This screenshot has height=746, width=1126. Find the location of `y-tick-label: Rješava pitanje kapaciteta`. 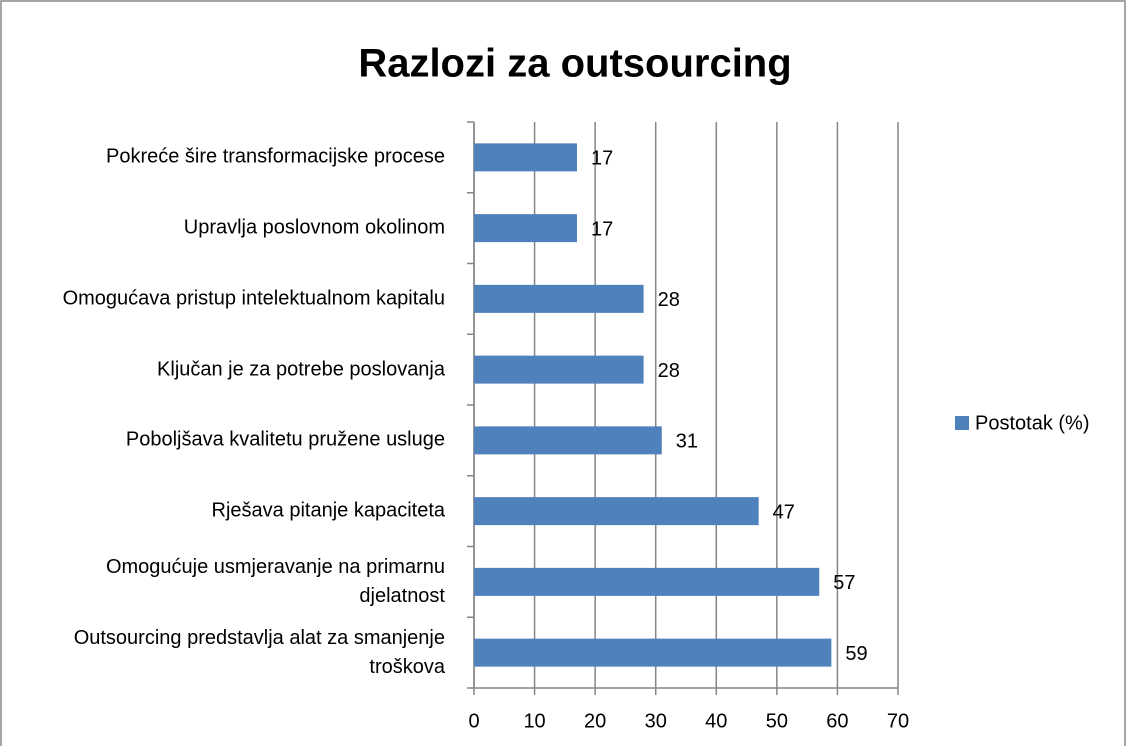

y-tick-label: Rješava pitanje kapaciteta is located at coordinates (328, 510).